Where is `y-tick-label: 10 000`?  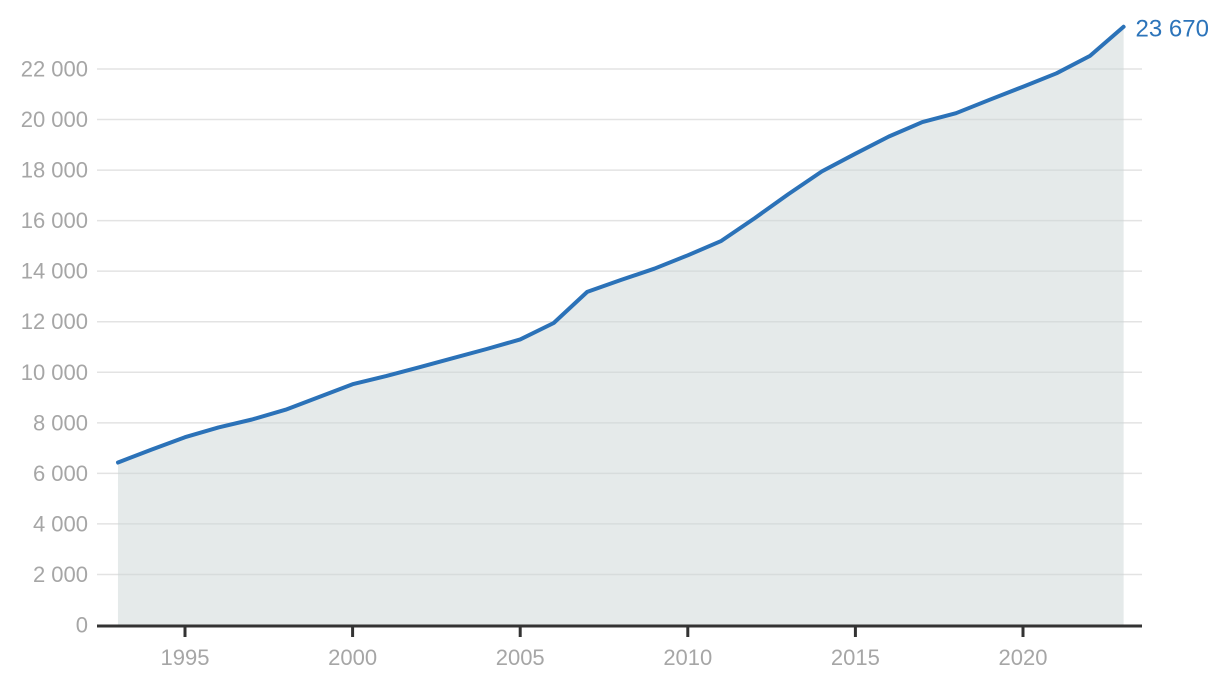 y-tick-label: 10 000 is located at coordinates (54, 372).